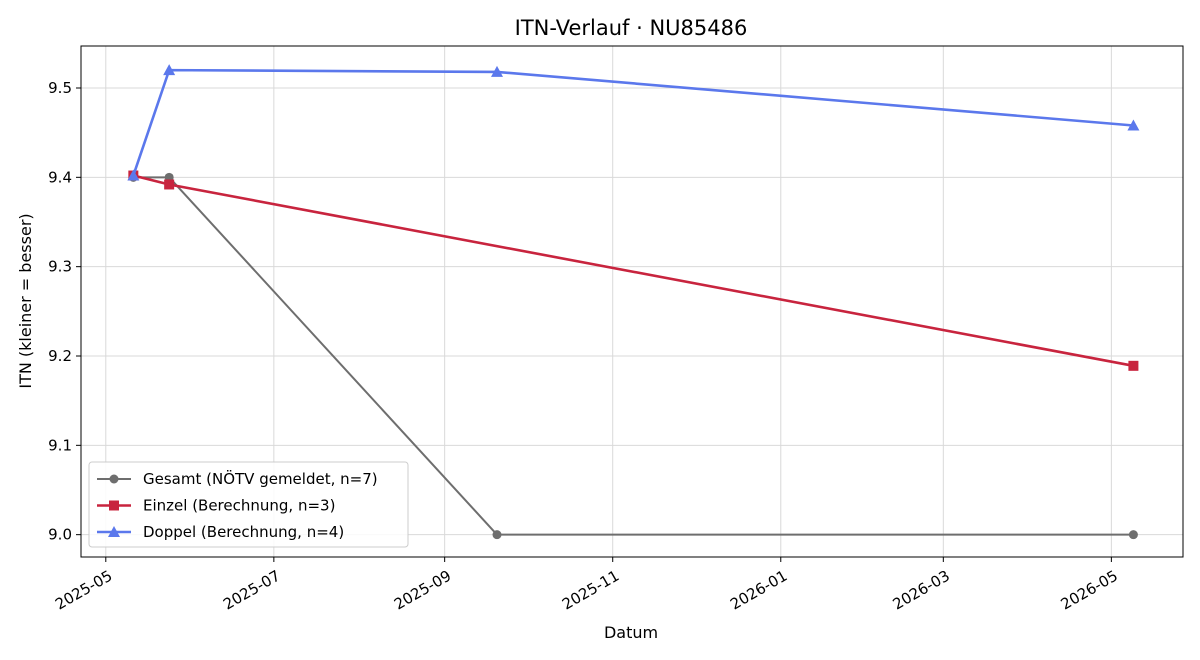 The height and width of the screenshot is (660, 1200). I want to click on y-tick-label: 9.3, so click(60, 267).